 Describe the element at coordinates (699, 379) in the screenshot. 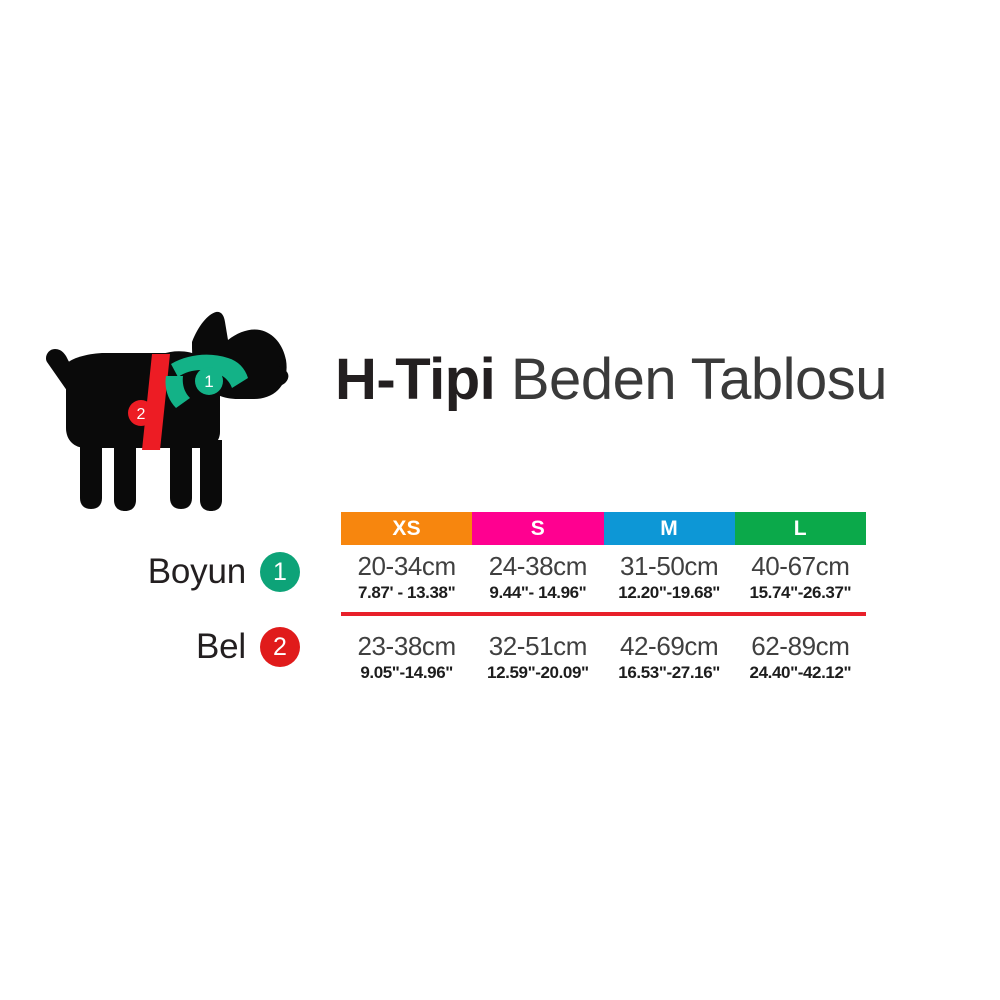

I see `page-title-subject: Beden Tablosu` at that location.